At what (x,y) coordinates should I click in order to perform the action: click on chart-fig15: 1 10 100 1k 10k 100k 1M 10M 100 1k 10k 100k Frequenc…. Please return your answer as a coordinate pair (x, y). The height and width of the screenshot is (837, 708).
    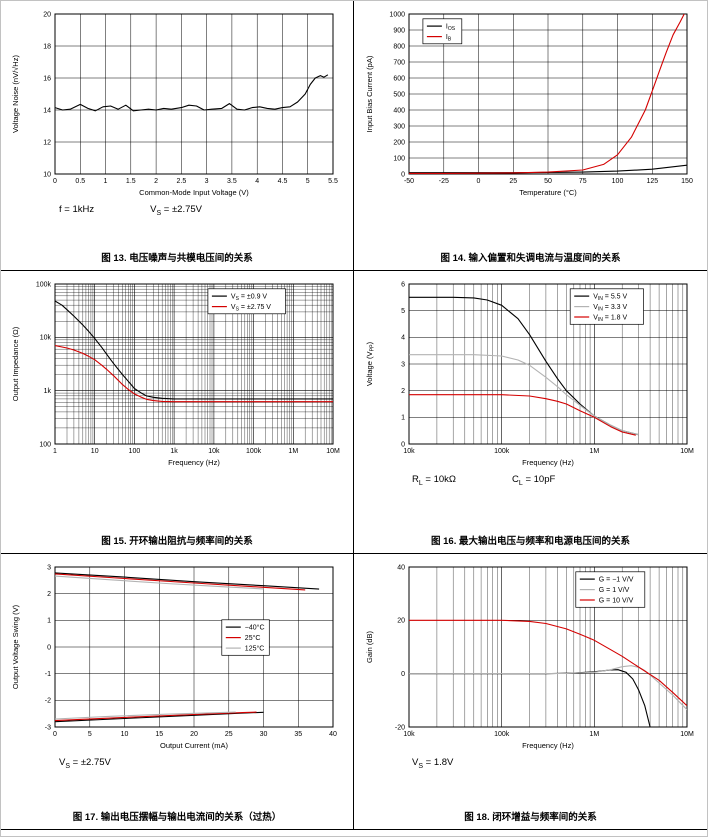
    Looking at the image, I should click on (175, 374).